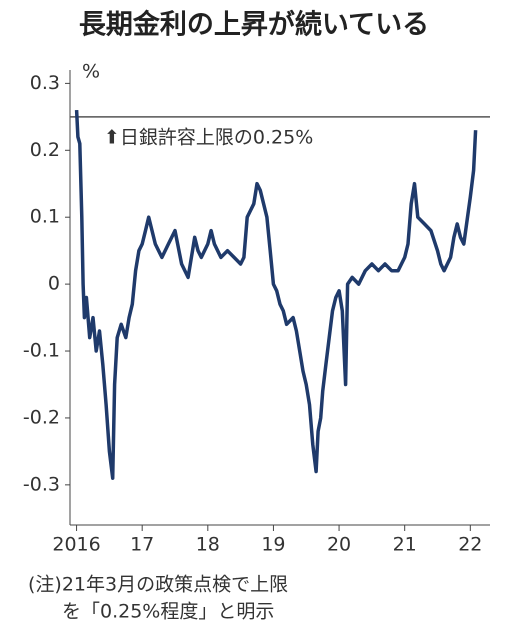 The width and height of the screenshot is (508, 644). I want to click on note: を「0.25%程度」と明示, so click(168, 612).